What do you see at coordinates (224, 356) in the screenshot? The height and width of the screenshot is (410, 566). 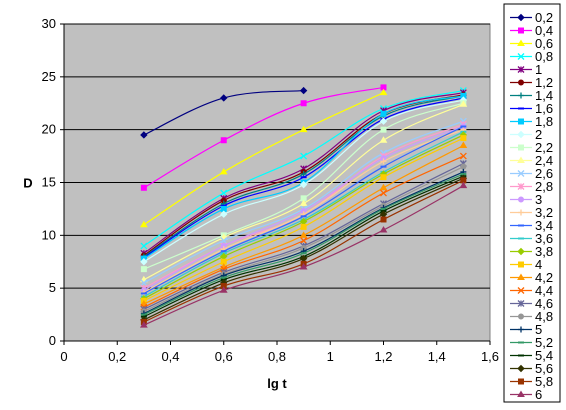 I see `x-tick-label: 0,6` at bounding box center [224, 356].